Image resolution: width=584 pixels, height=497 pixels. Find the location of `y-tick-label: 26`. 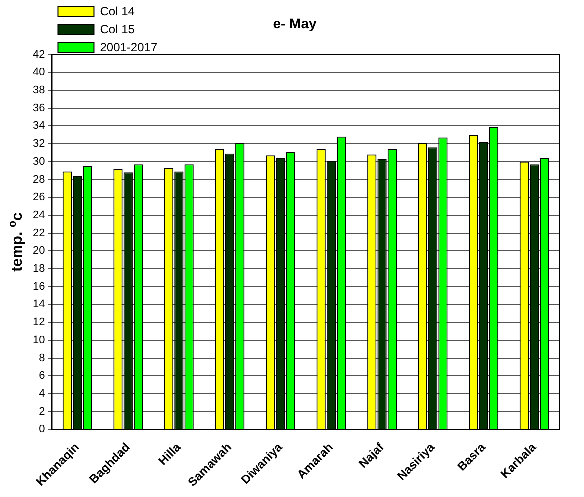

y-tick-label: 26 is located at coordinates (39, 198).